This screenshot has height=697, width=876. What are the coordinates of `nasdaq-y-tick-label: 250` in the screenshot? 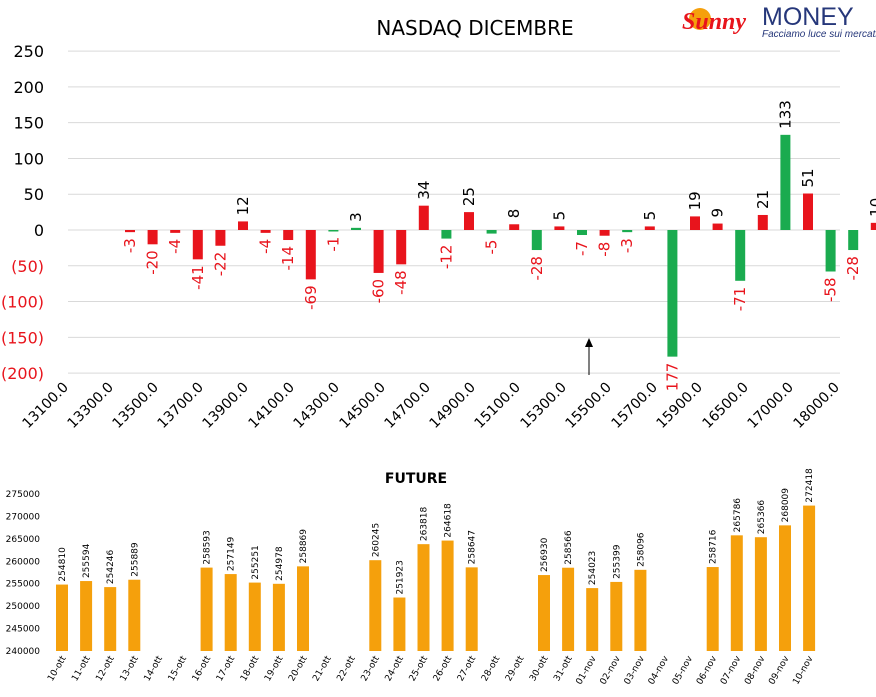 It's located at (28, 51).